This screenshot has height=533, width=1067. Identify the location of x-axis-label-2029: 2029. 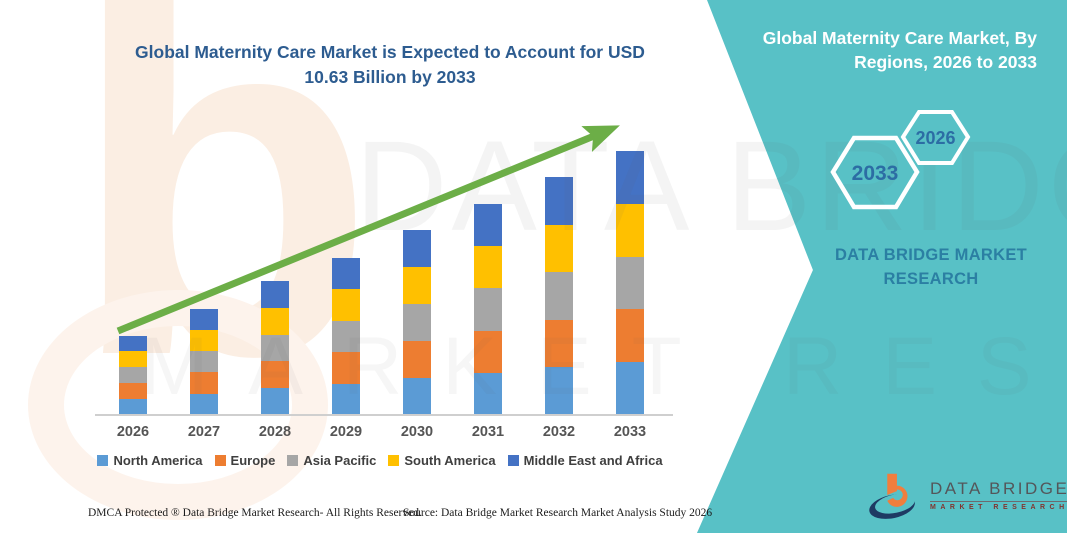
(346, 432).